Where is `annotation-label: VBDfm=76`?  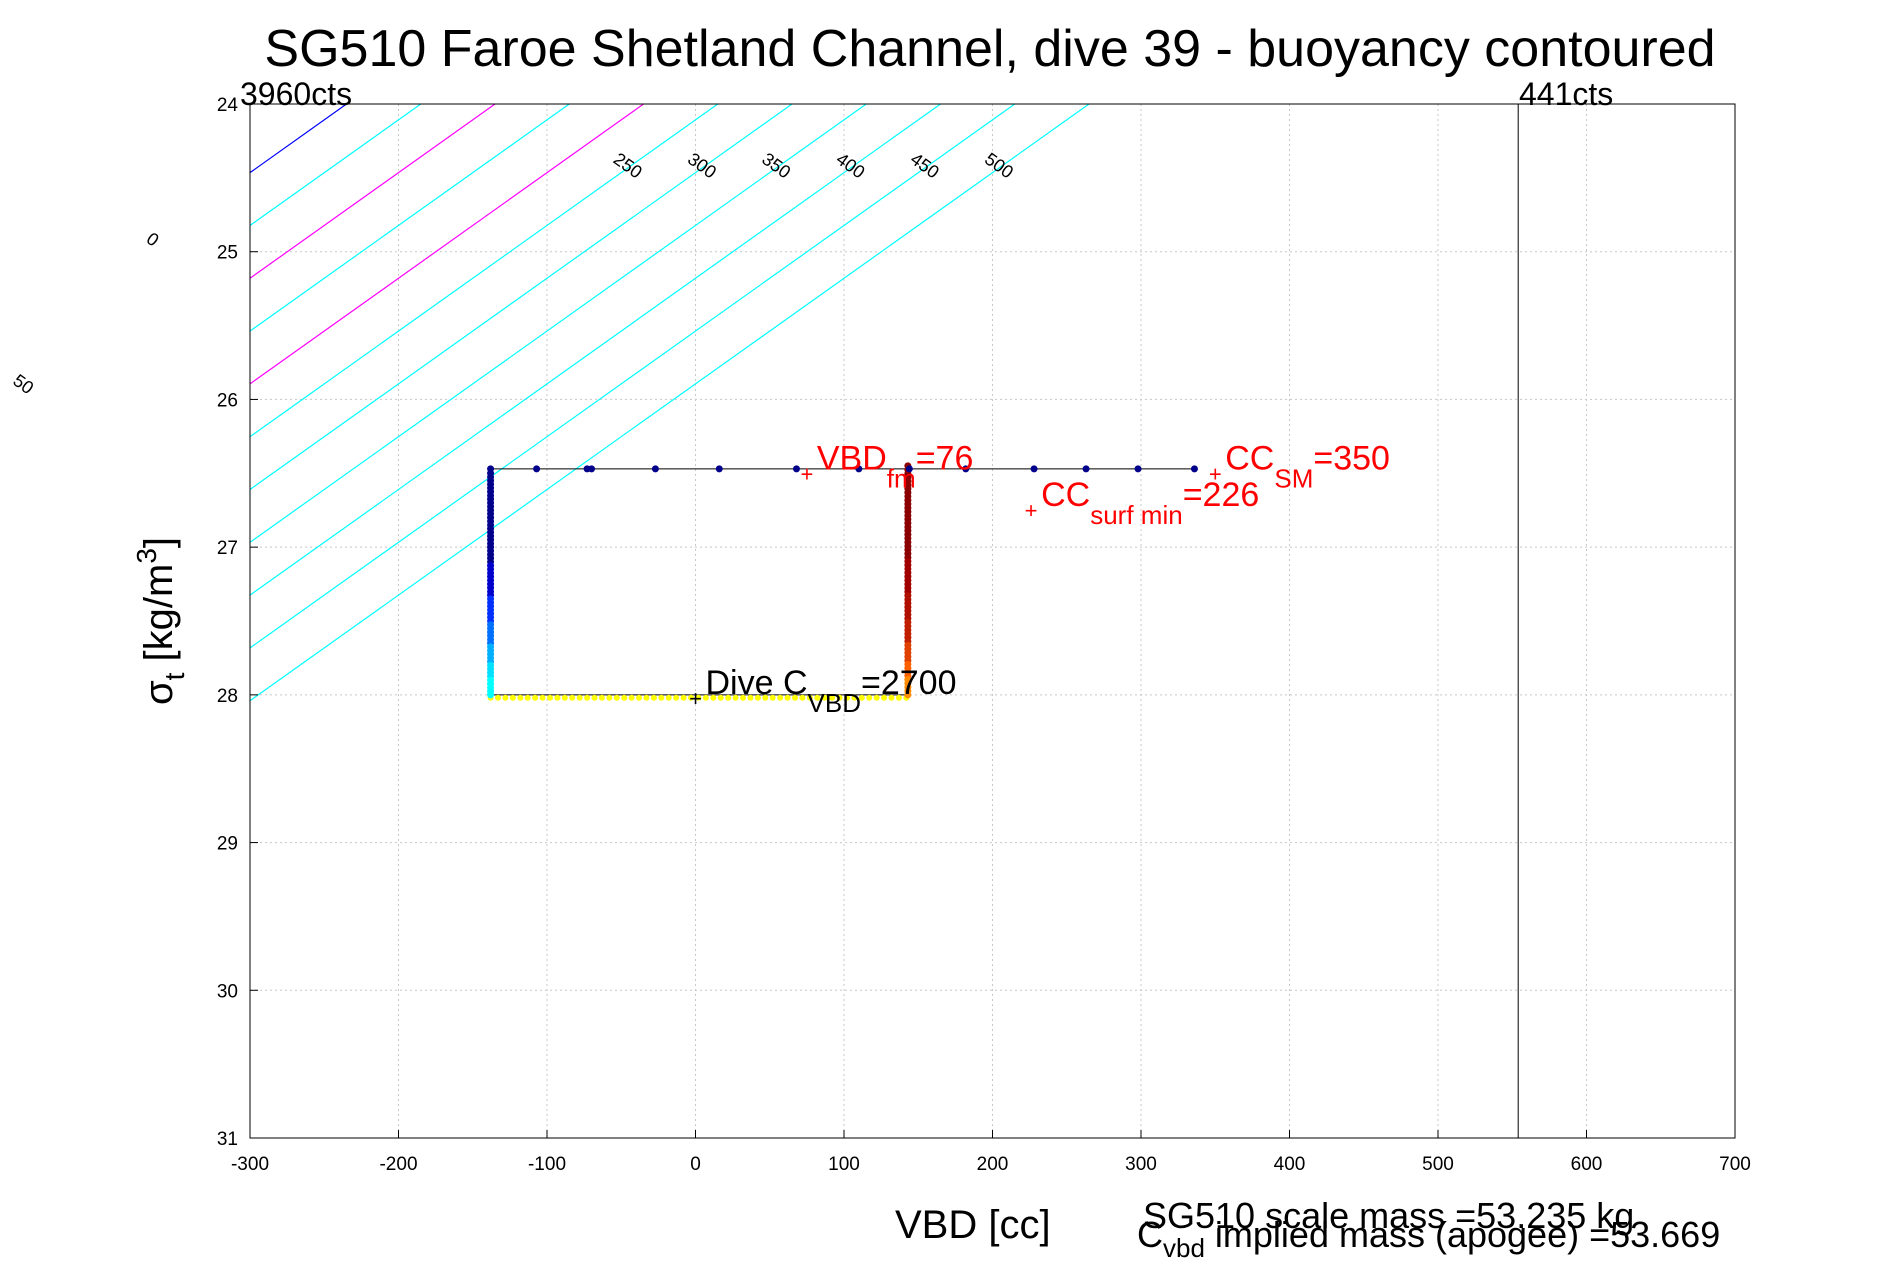 annotation-label: VBDfm=76 is located at coordinates (895, 466).